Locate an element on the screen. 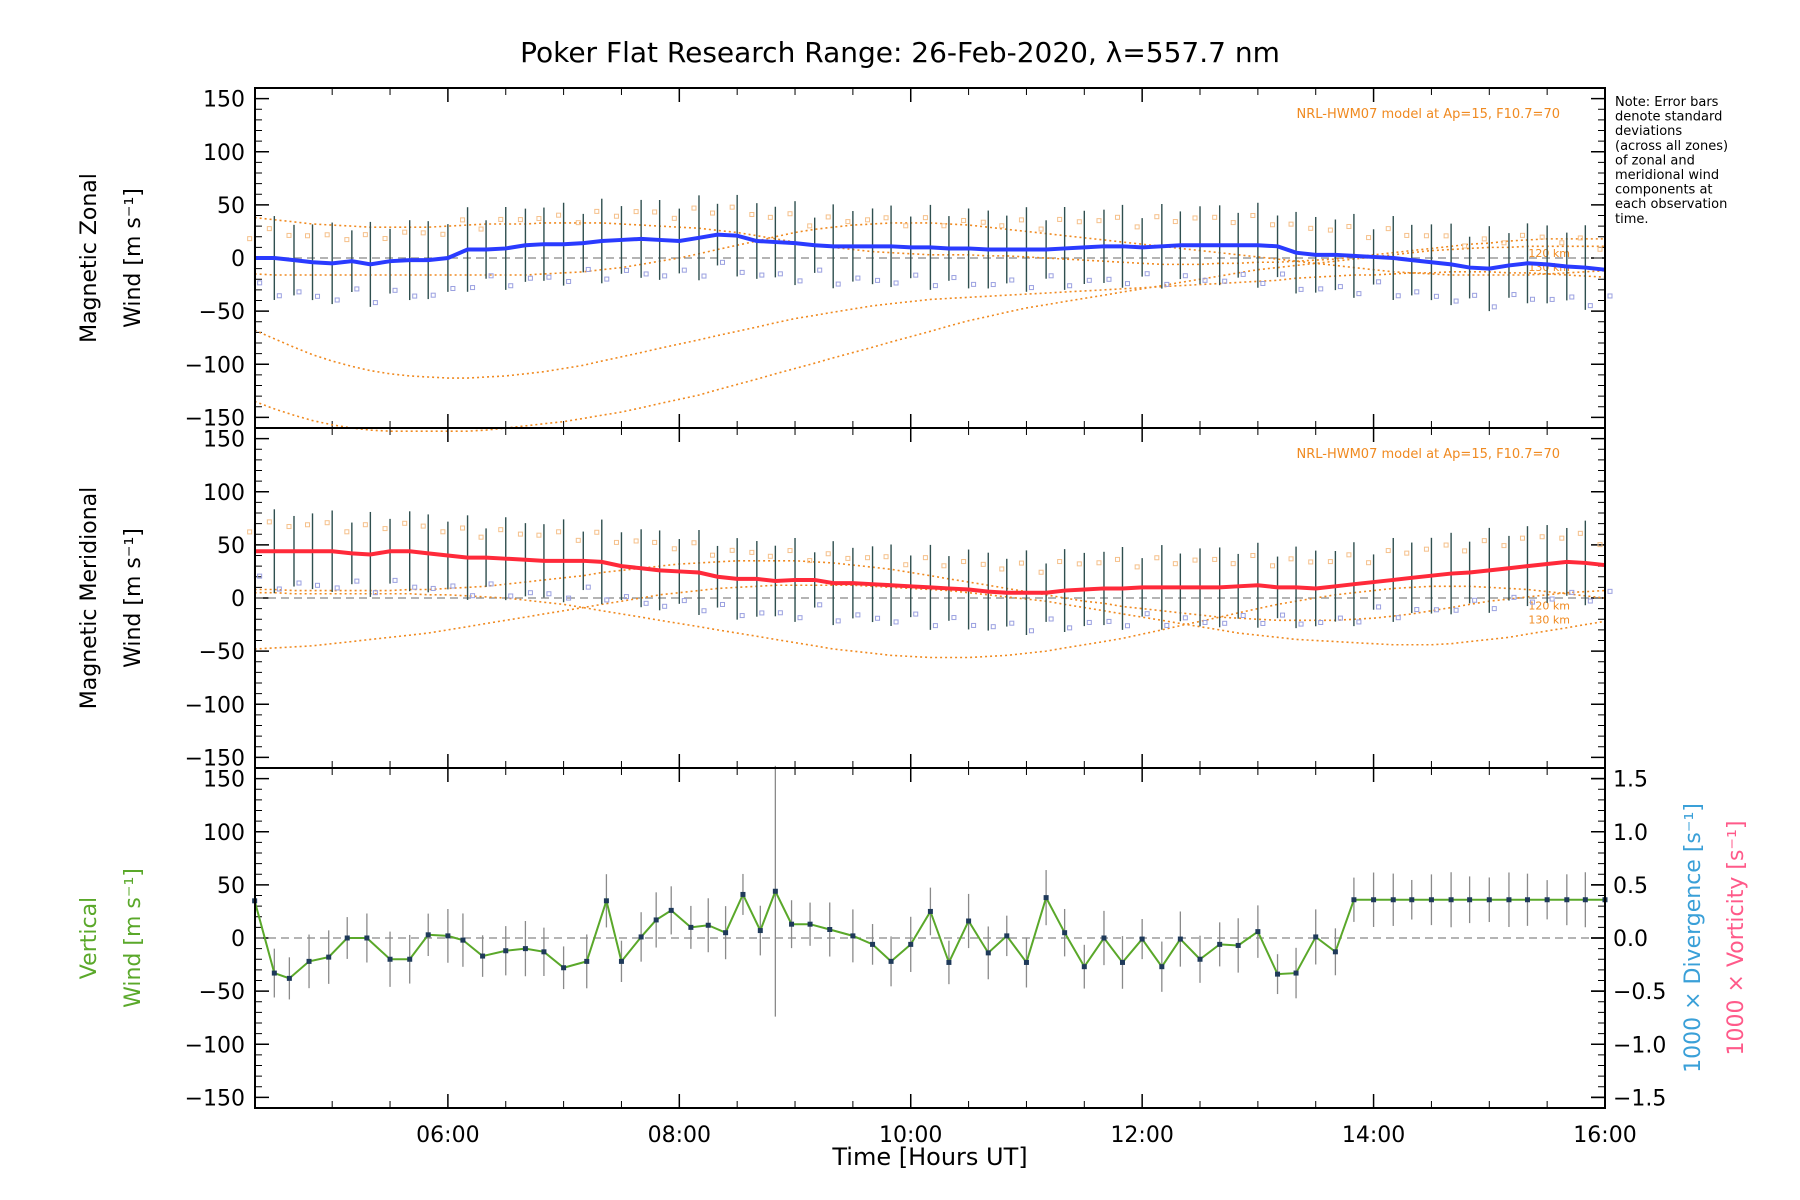 This screenshot has width=1800, height=1200. meridional-wind-line is located at coordinates (930, 572).